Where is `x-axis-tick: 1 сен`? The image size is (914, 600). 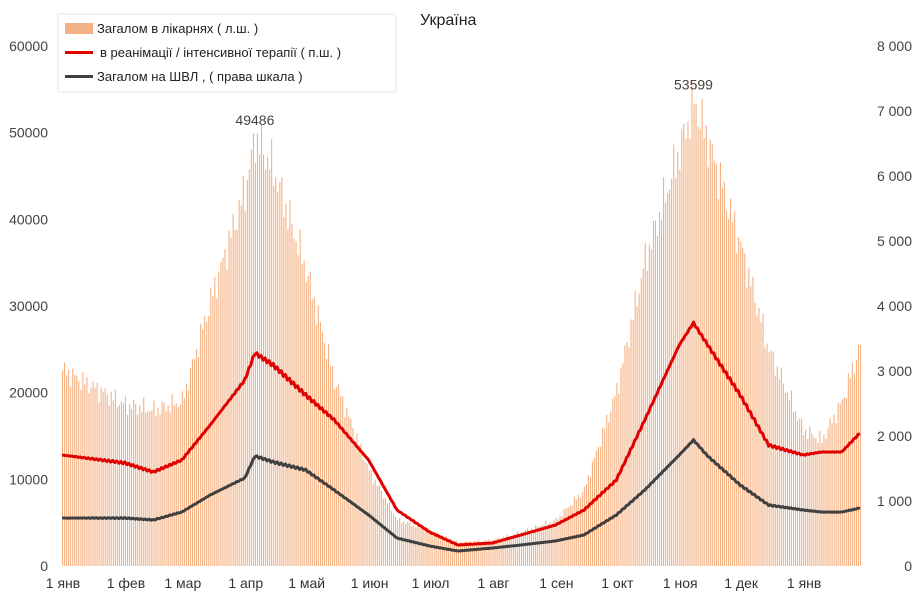
x-axis-tick: 1 сен is located at coordinates (556, 583).